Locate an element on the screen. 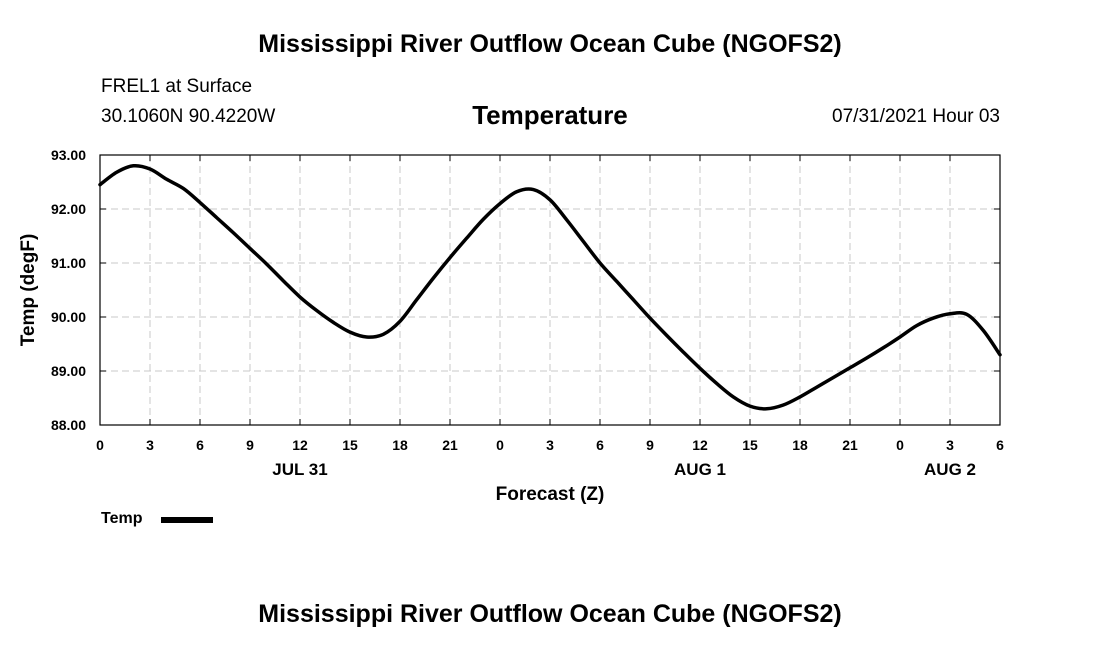 This screenshot has width=1100, height=650. legend-swatch is located at coordinates (187, 520).